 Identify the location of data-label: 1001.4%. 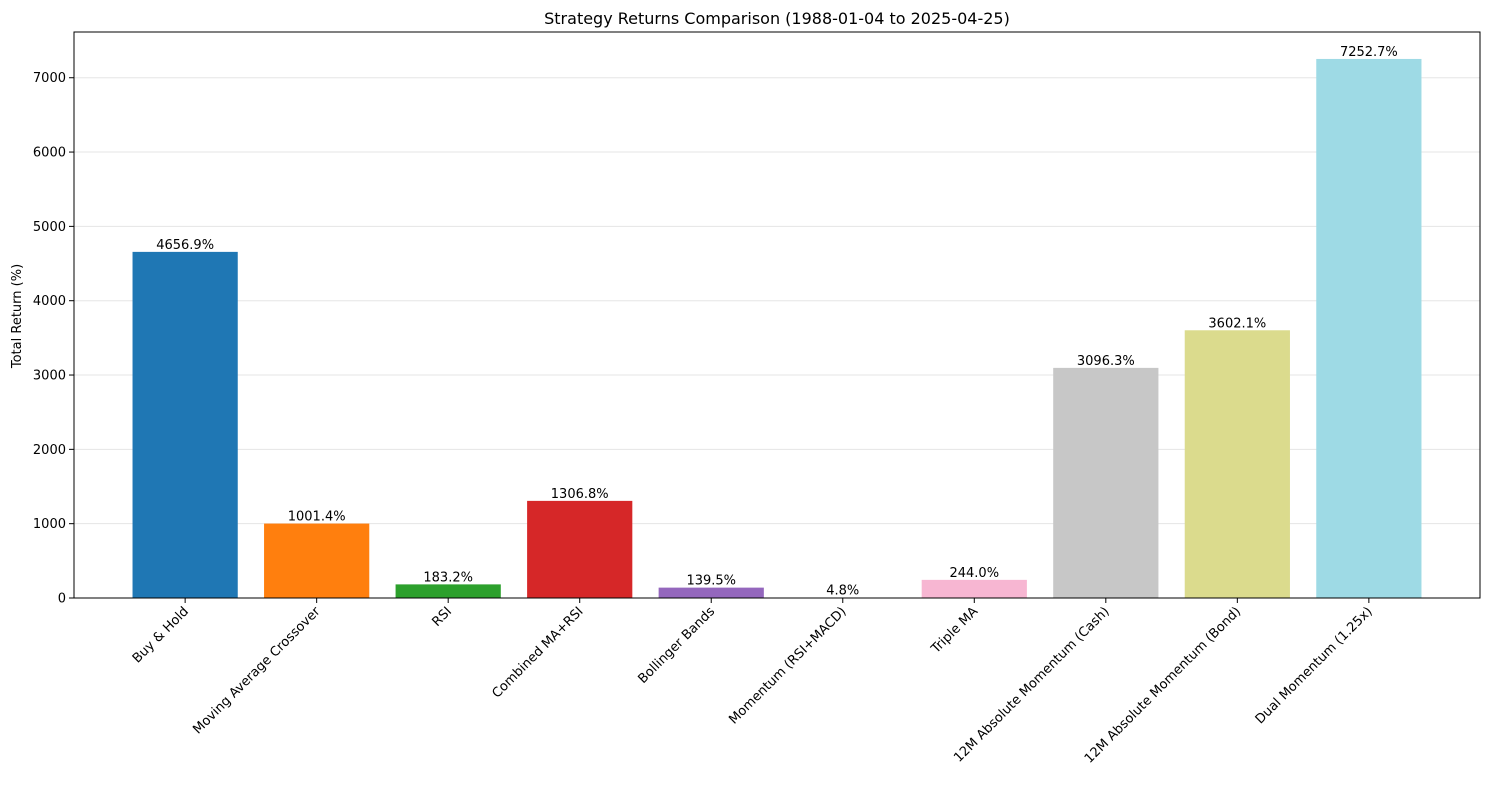
(317, 517).